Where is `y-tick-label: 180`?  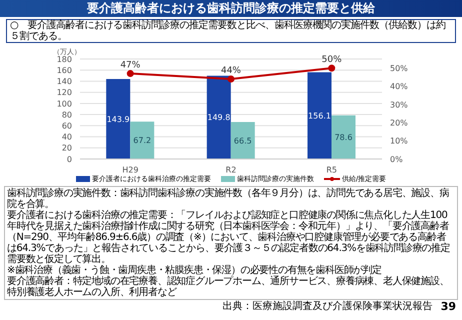 y-tick-label: 180 is located at coordinates (64, 59).